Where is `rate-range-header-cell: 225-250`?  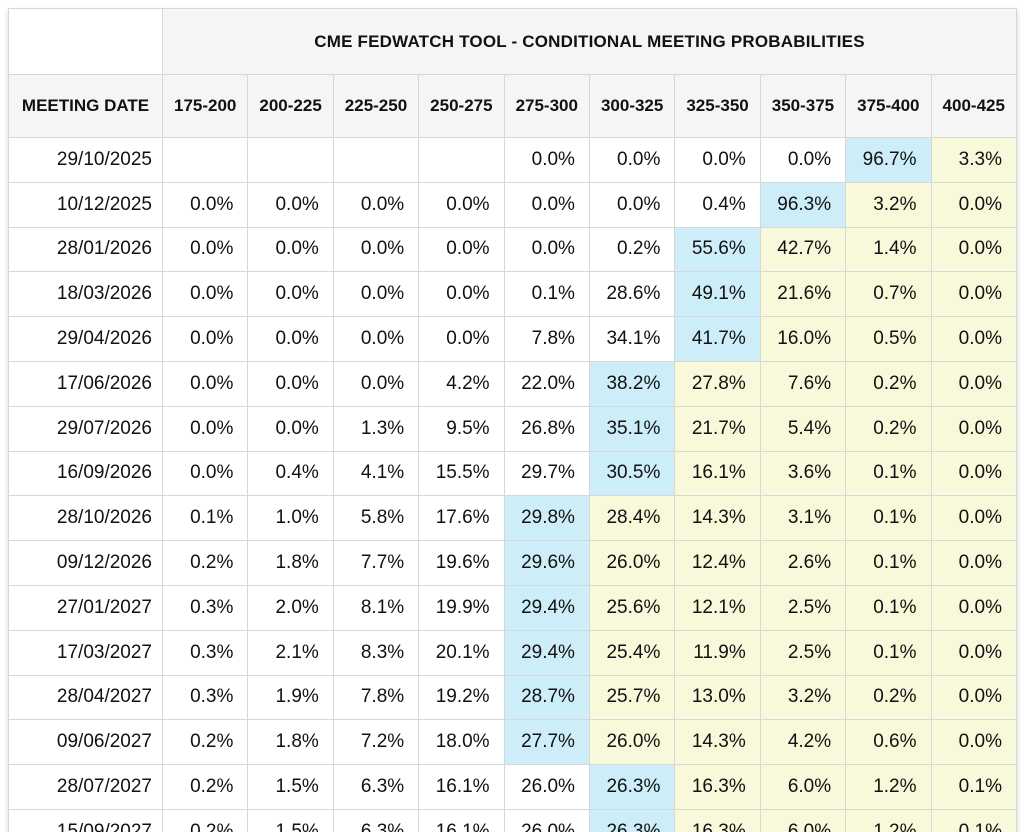
rate-range-header-cell: 225-250 is located at coordinates (376, 106).